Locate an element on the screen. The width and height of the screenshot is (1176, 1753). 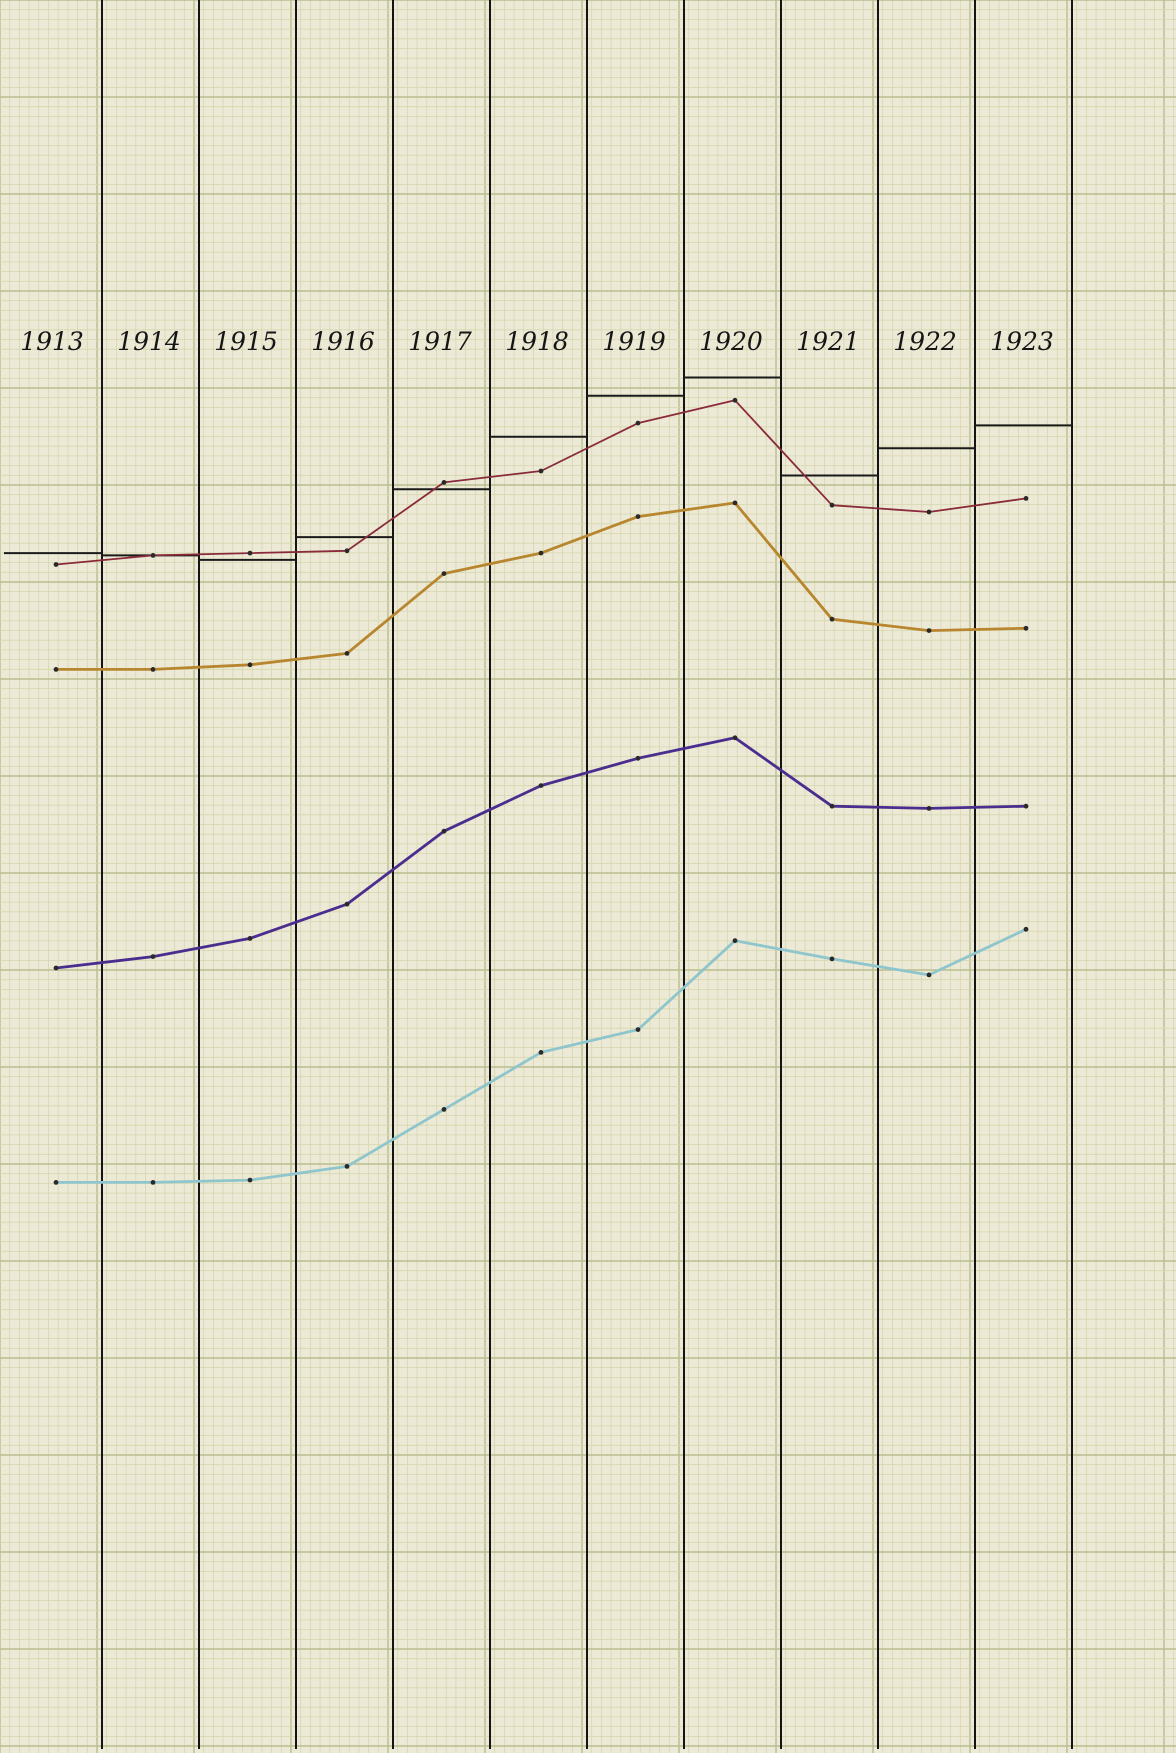
series-2-point-1918 is located at coordinates (541, 553).